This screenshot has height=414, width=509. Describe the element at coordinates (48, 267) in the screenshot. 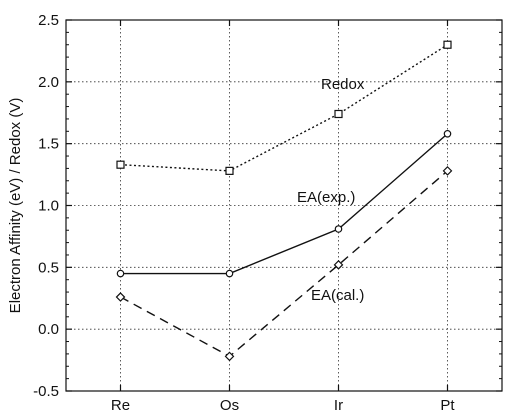

I see `y-tick-label: 0.5` at that location.